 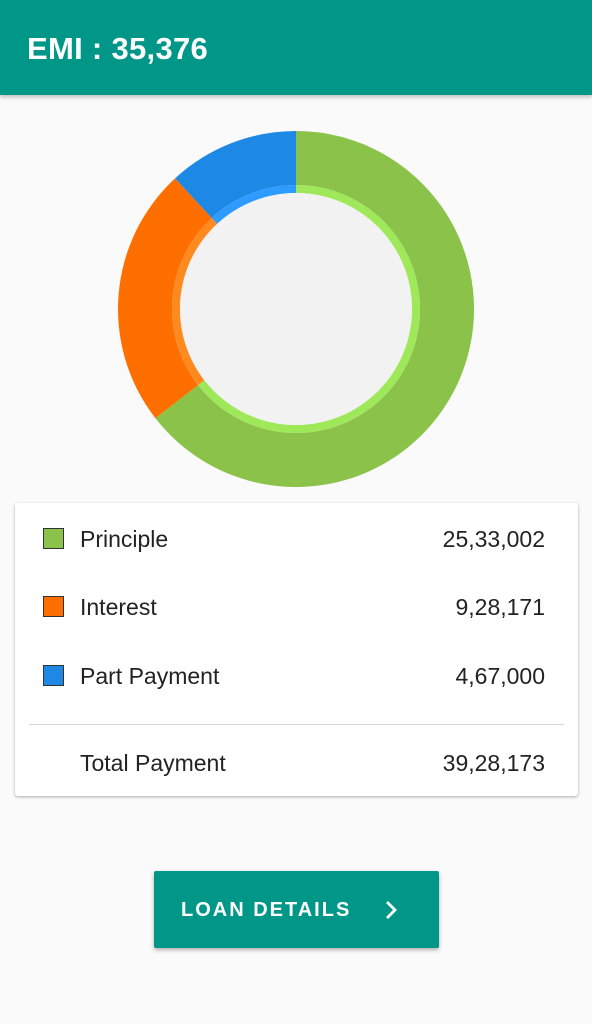 I want to click on donut-center-hole, so click(x=296, y=309).